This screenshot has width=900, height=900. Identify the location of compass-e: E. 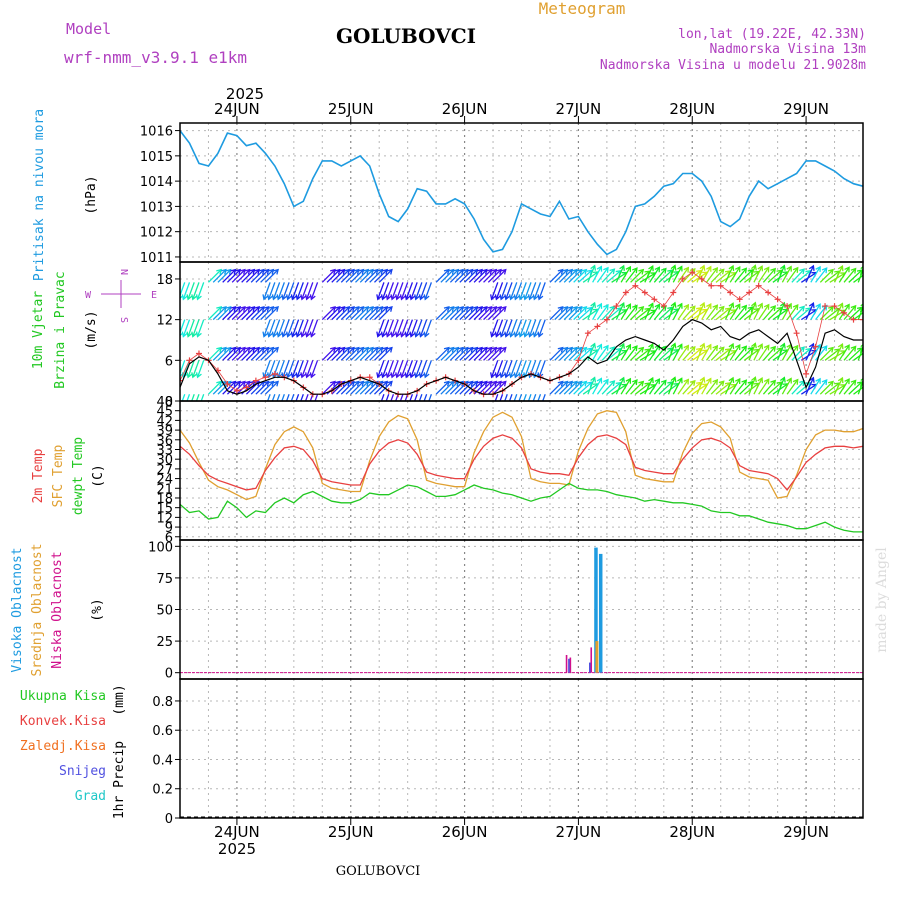
(154, 295).